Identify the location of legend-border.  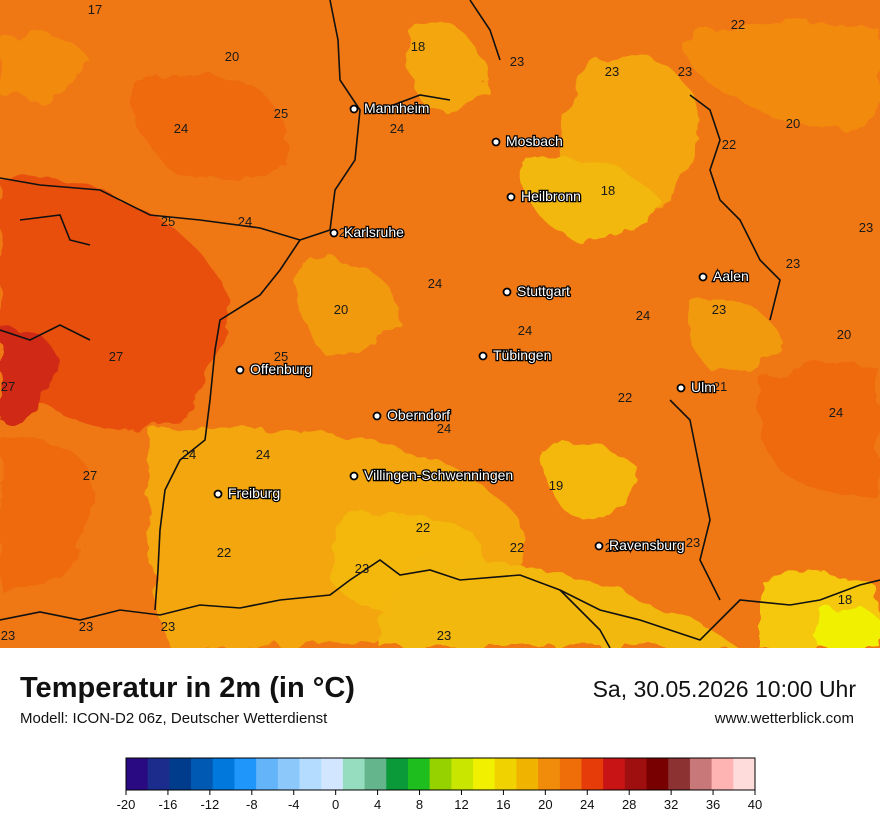
(440, 774).